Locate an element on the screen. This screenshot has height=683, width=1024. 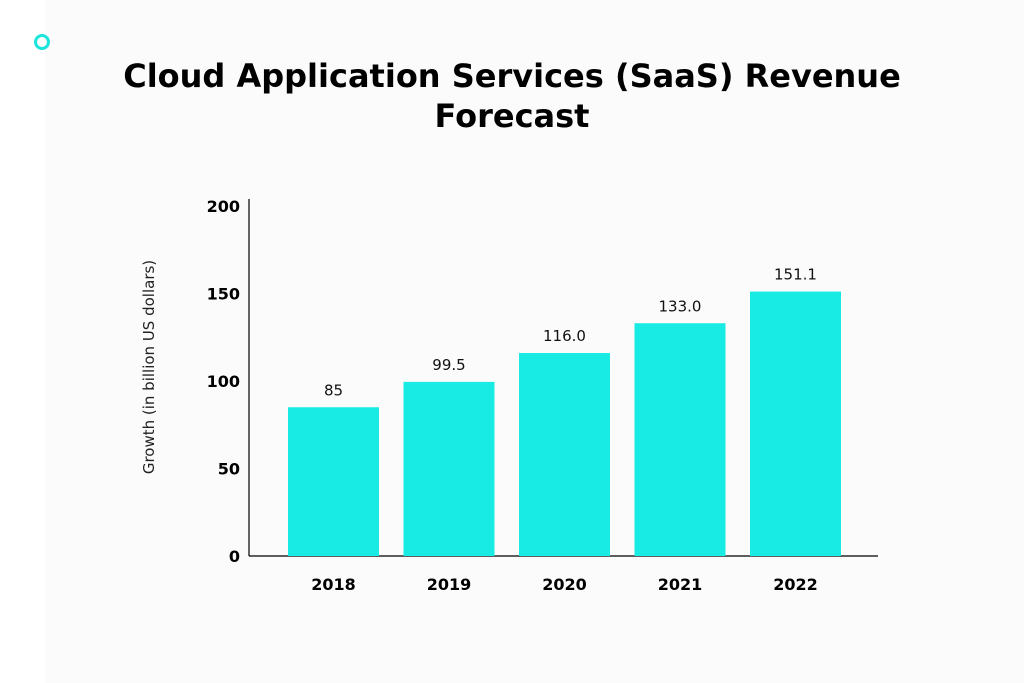
y-axis-label: Growth (in billion US dollars) is located at coordinates (149, 367).